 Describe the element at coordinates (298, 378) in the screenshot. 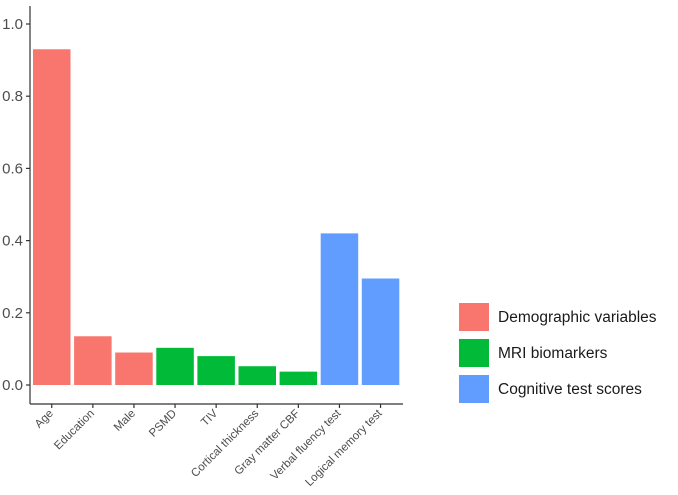

I see `bar-gray-matter-cbf` at that location.